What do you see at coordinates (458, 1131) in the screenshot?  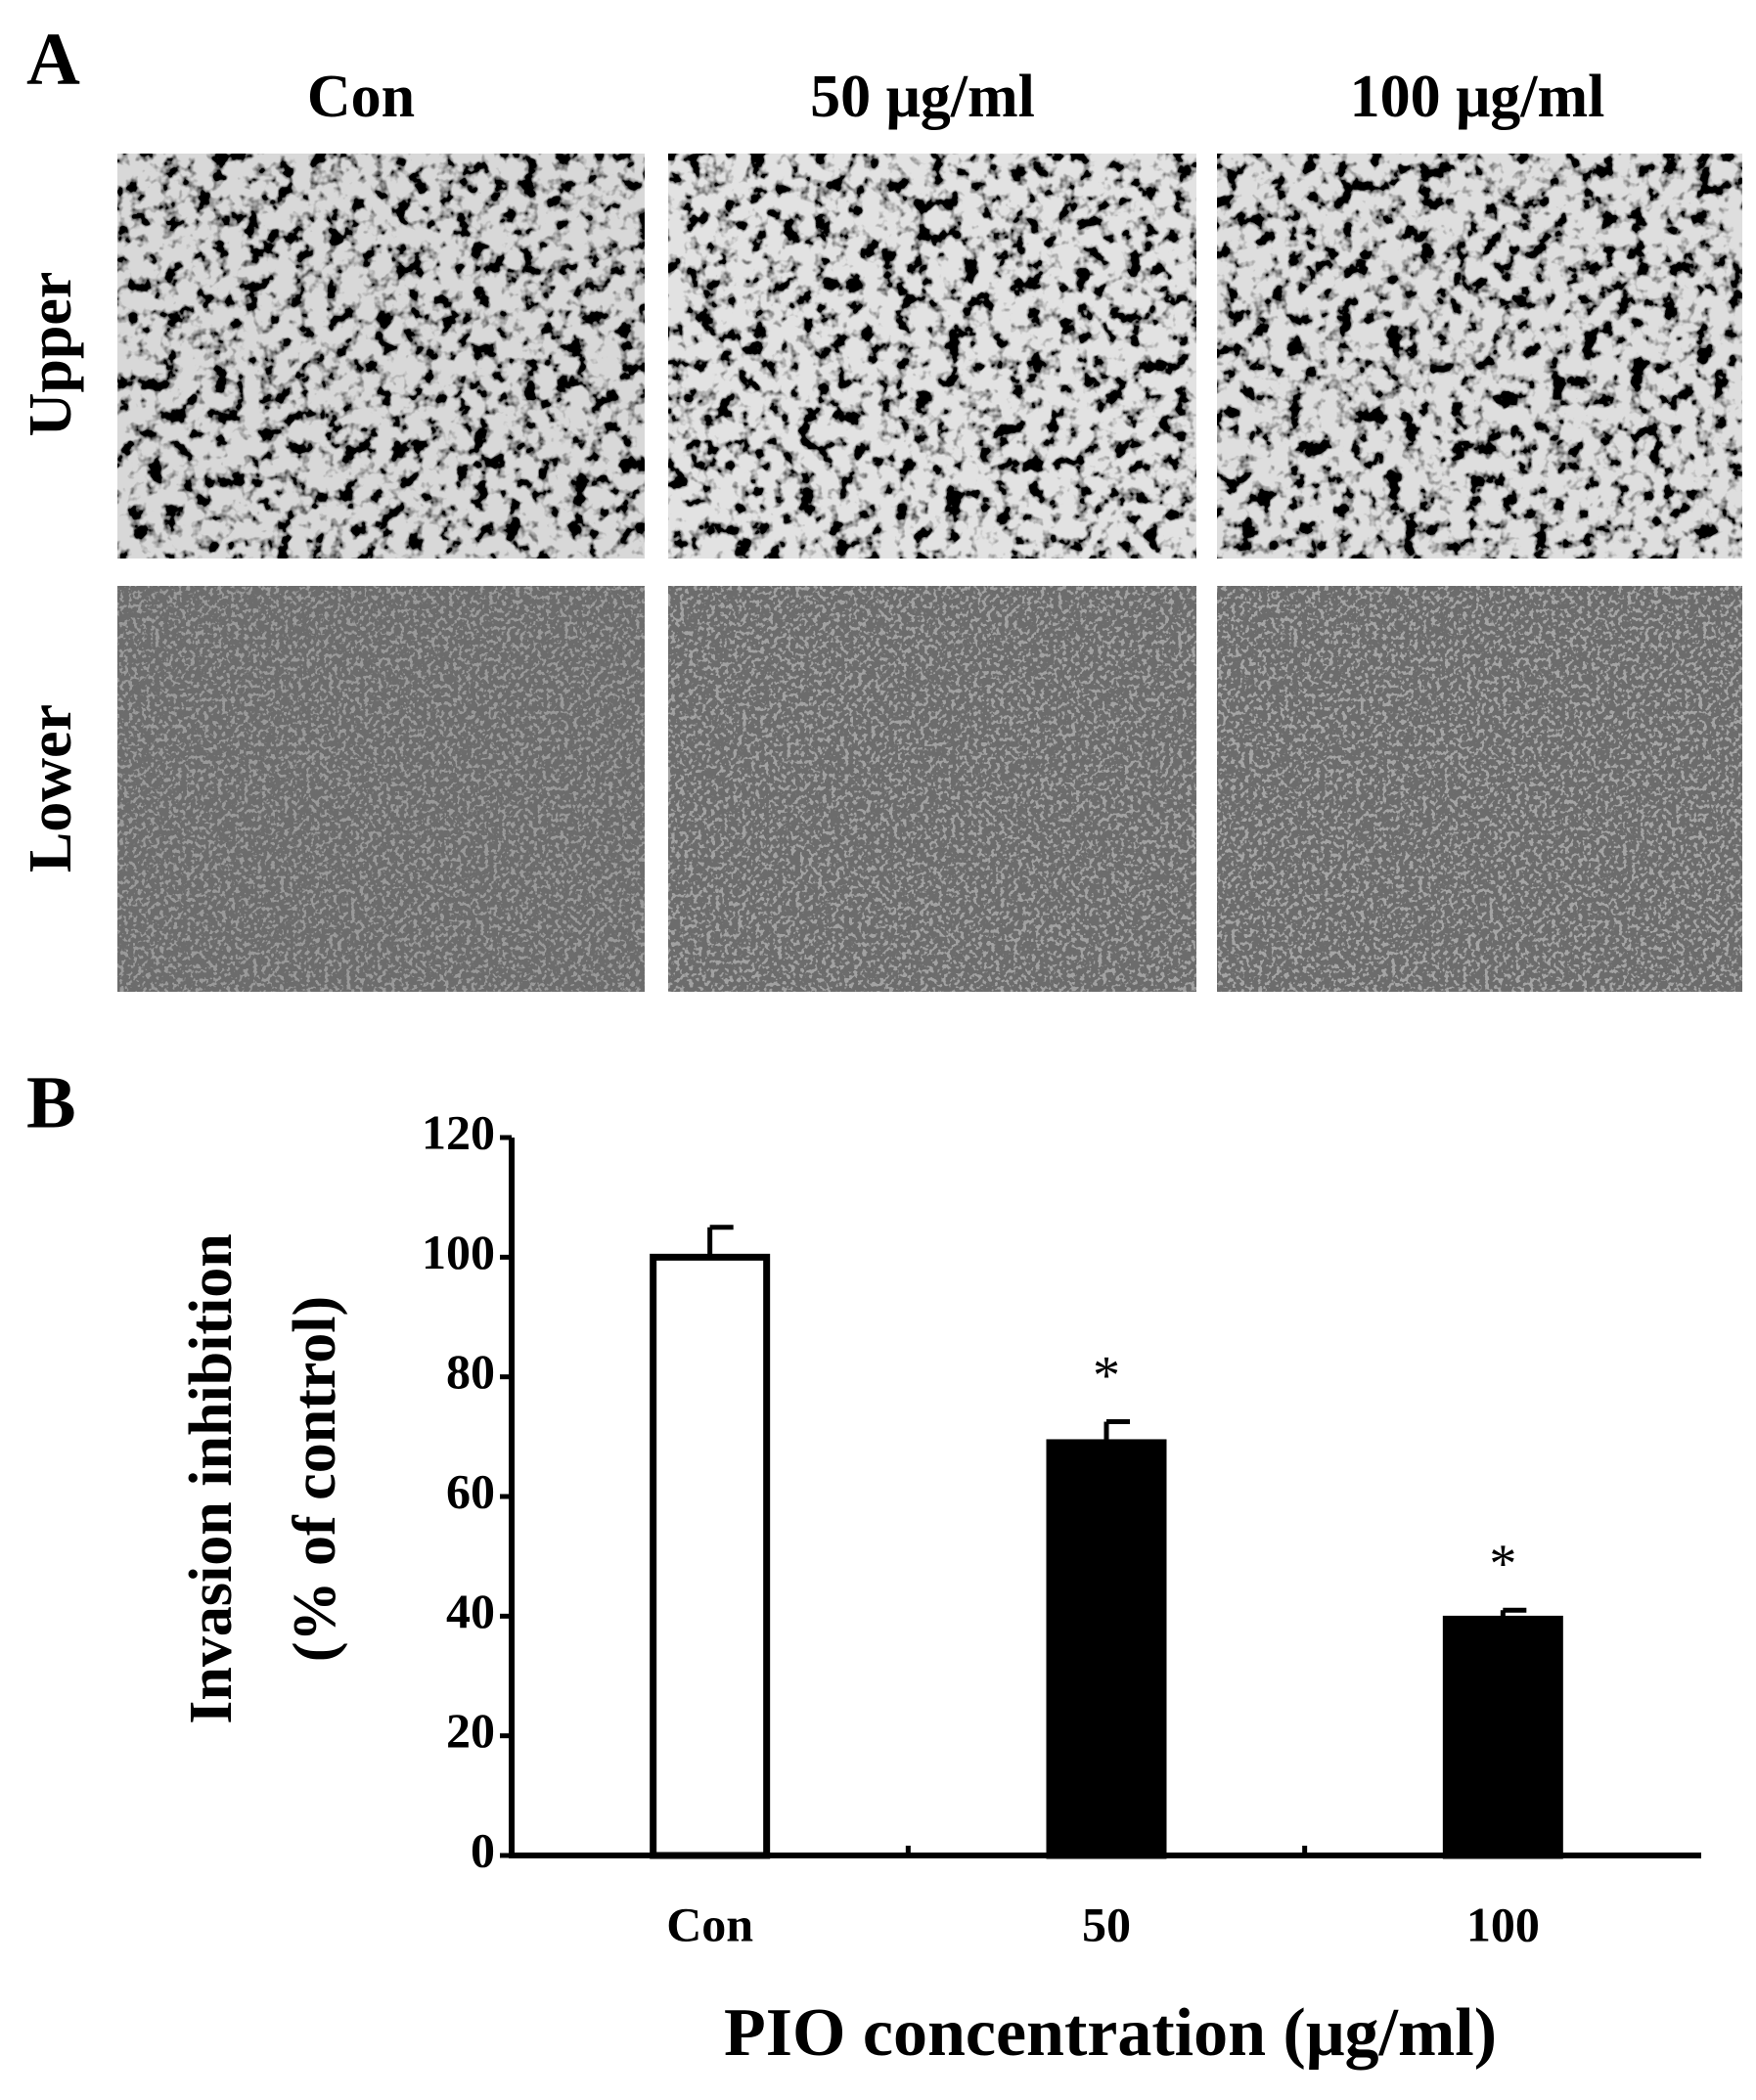 I see `y-tick-label: 120` at bounding box center [458, 1131].